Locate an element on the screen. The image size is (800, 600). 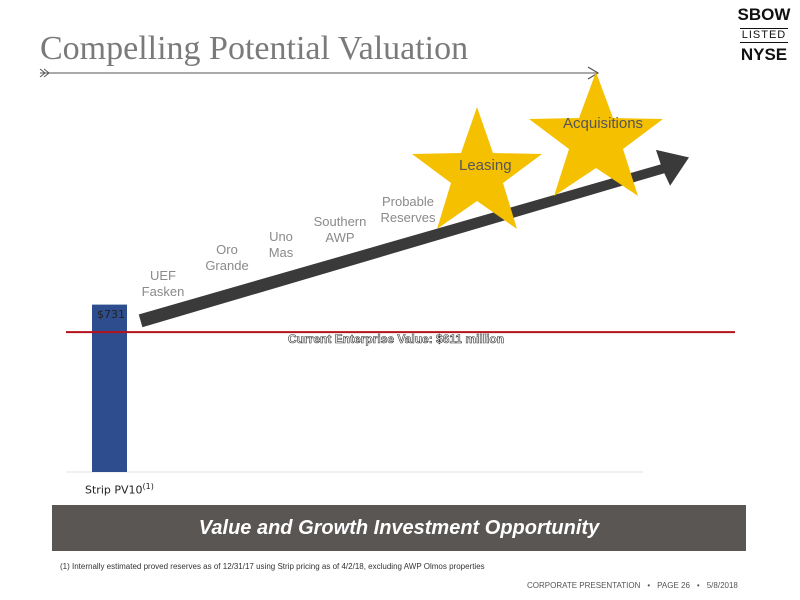
leasing-star is located at coordinates (477, 168).